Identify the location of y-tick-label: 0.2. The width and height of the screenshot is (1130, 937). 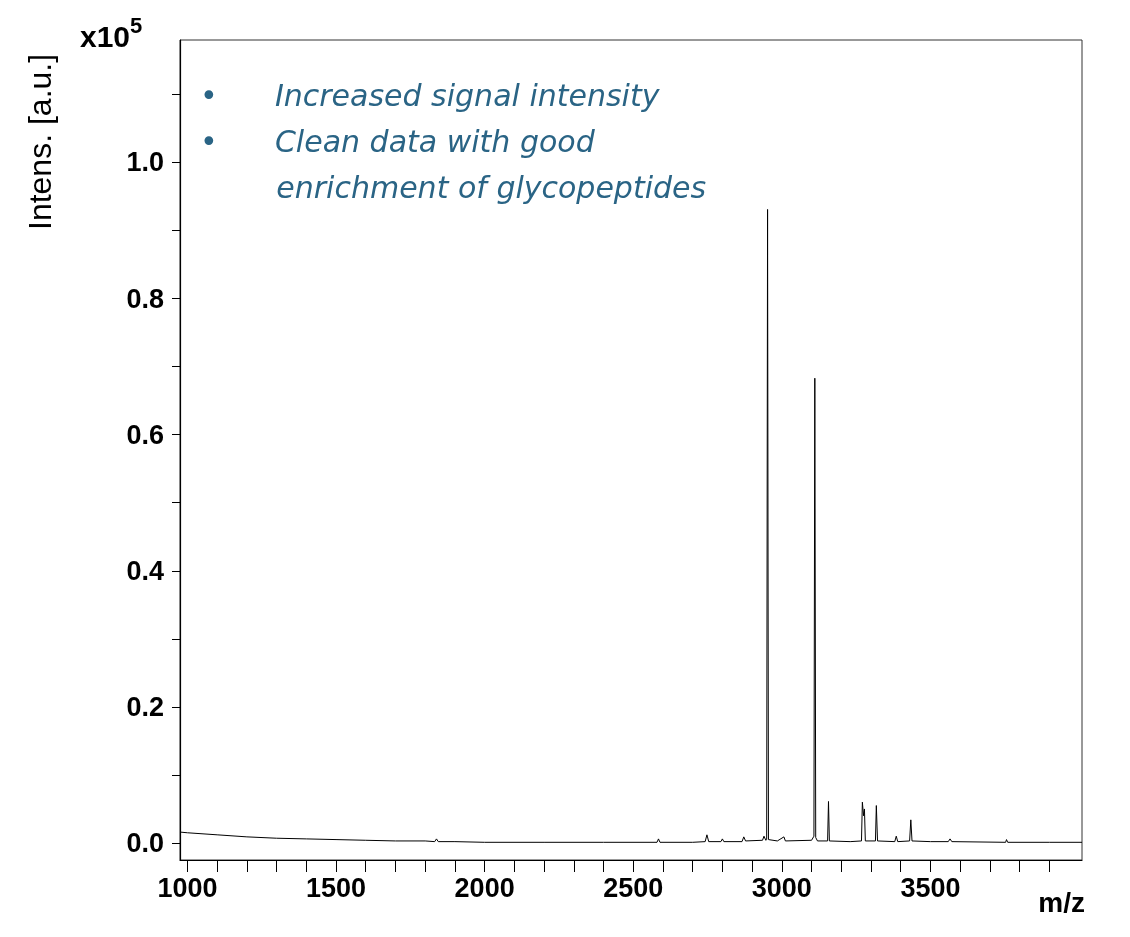
(145, 706).